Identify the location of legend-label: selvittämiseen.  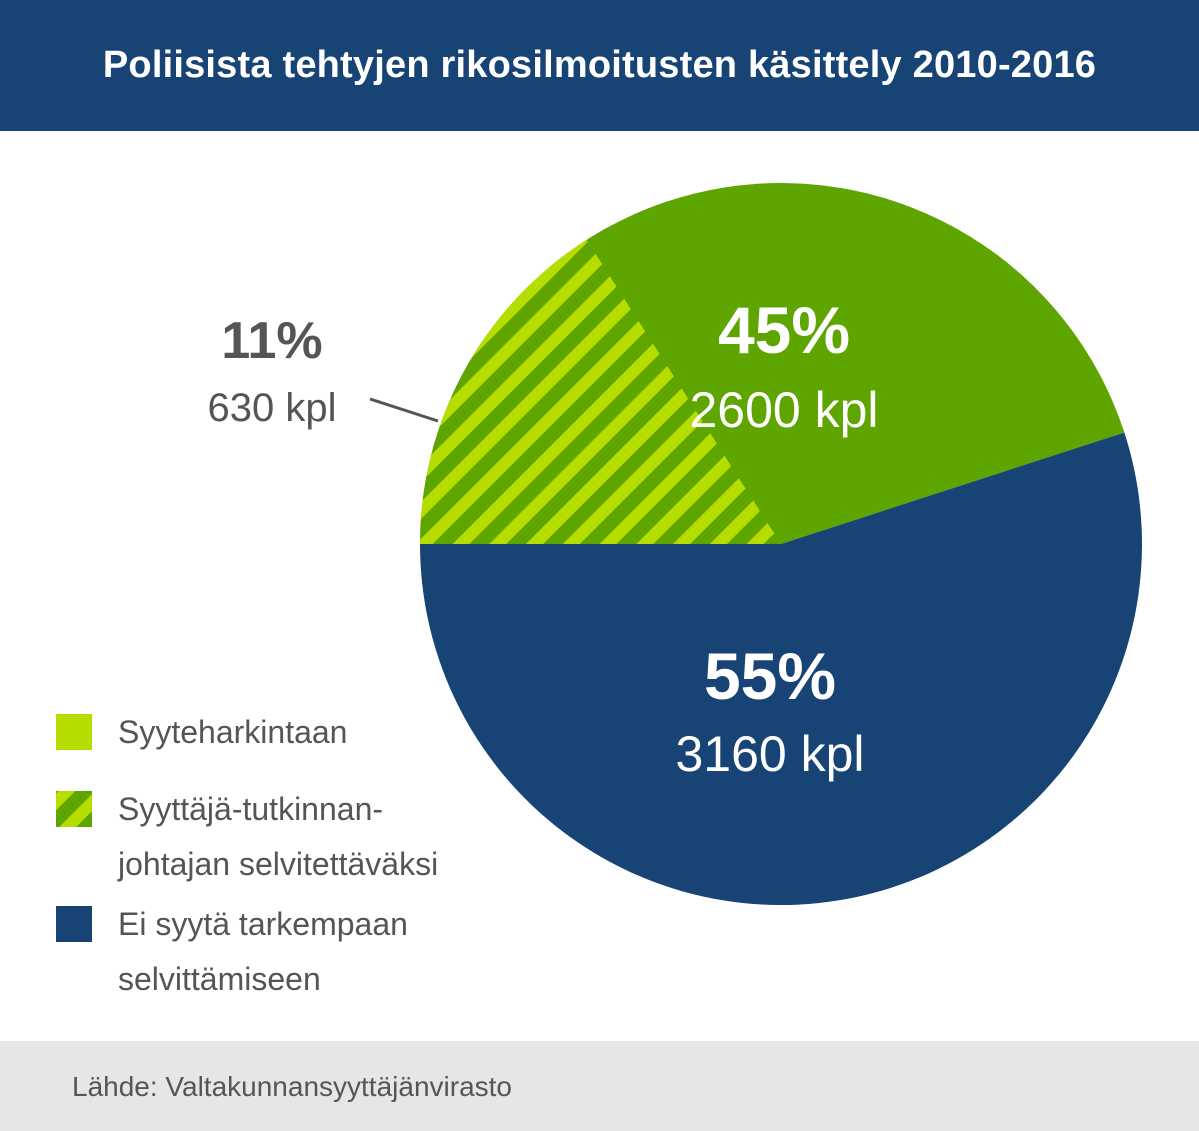
(219, 979).